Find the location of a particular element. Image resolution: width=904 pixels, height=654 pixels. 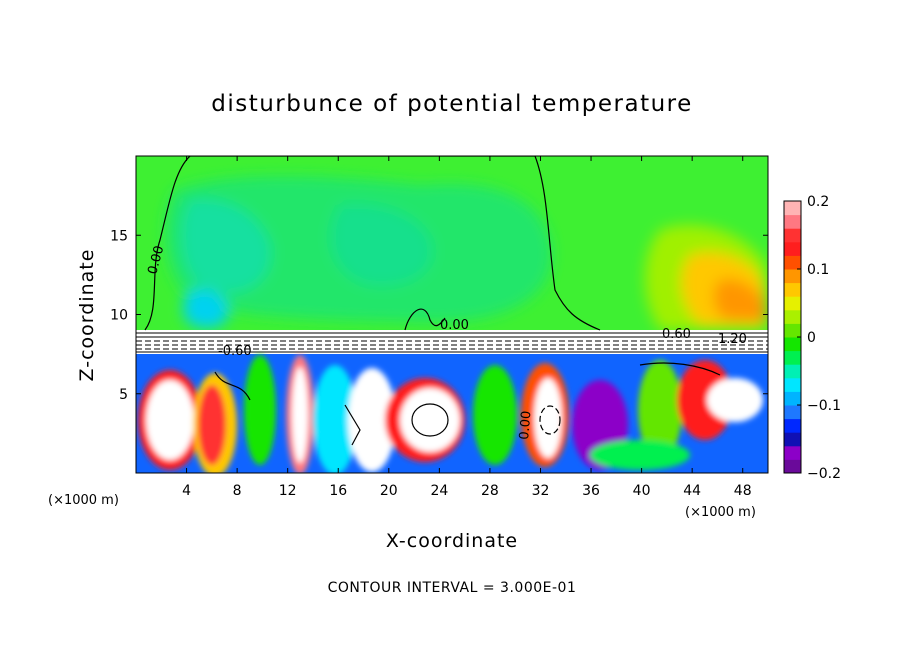

x-tick-label: 44 is located at coordinates (692, 491).